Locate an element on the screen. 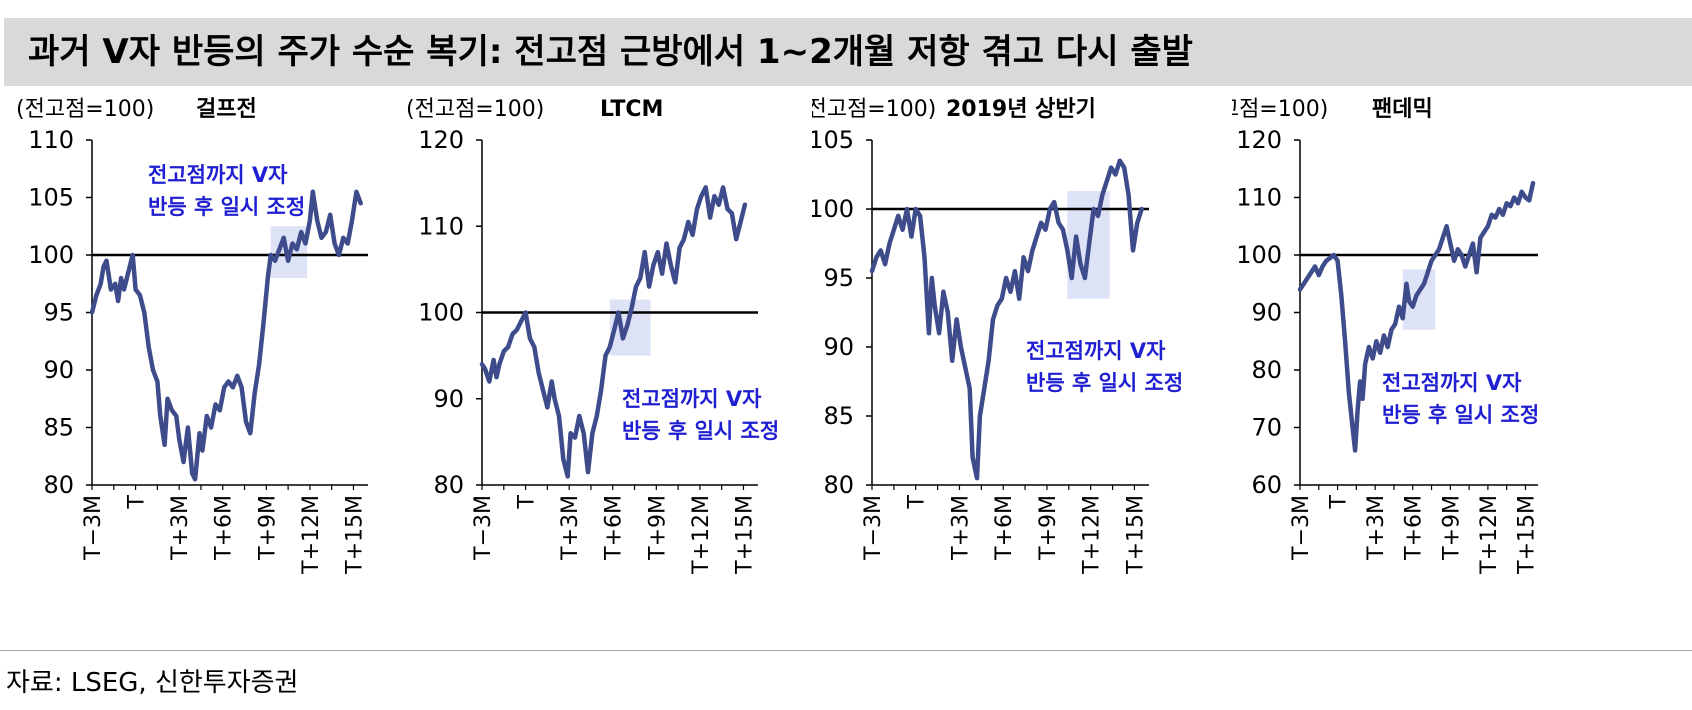 The width and height of the screenshot is (1692, 710). chart-title: 걸프전 is located at coordinates (226, 109).